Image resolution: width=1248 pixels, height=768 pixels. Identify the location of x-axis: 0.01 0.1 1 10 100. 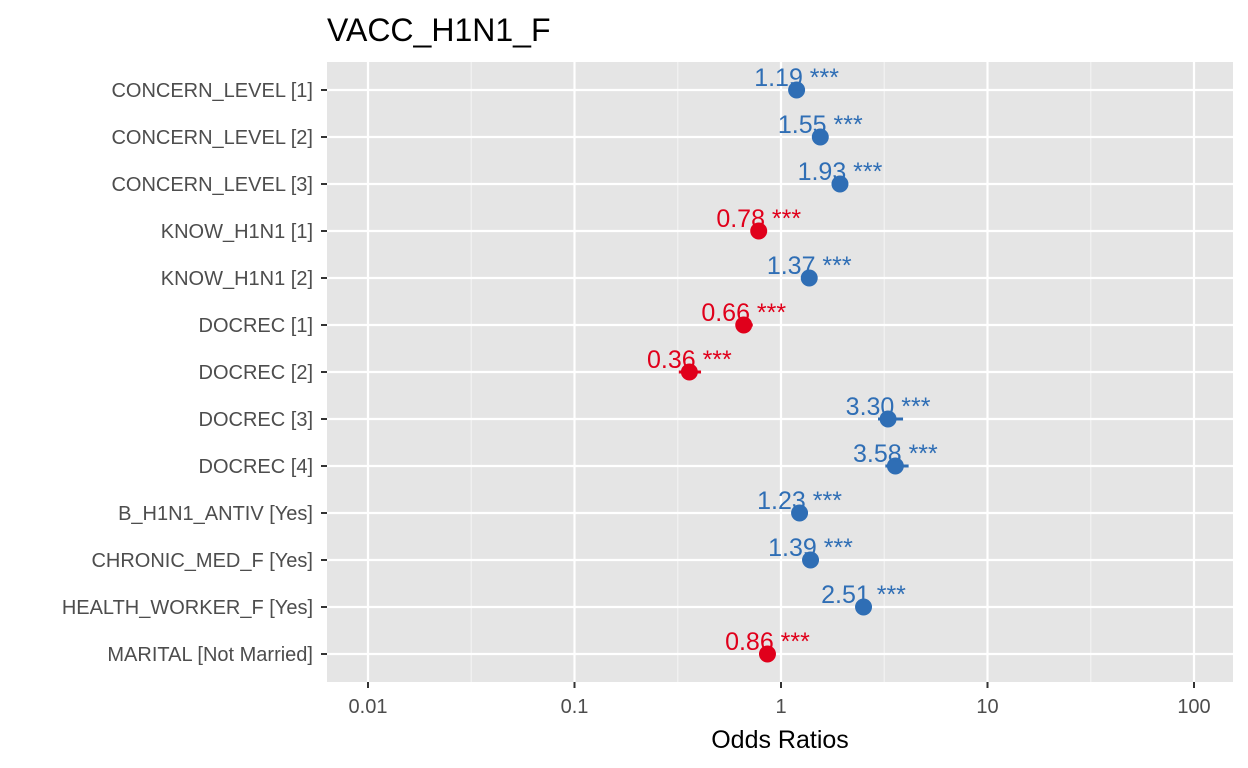
(780, 700).